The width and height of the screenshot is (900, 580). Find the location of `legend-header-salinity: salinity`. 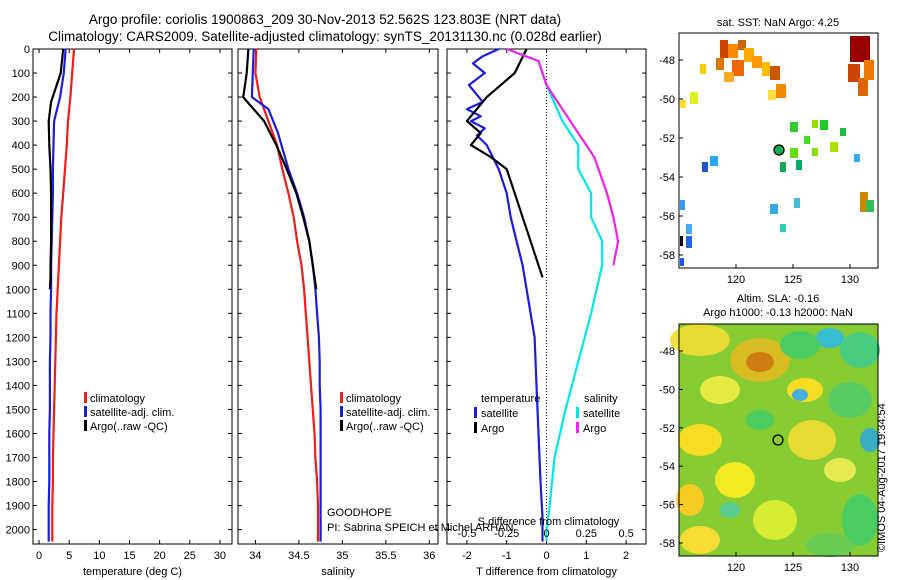

legend-header-salinity: salinity is located at coordinates (601, 399).